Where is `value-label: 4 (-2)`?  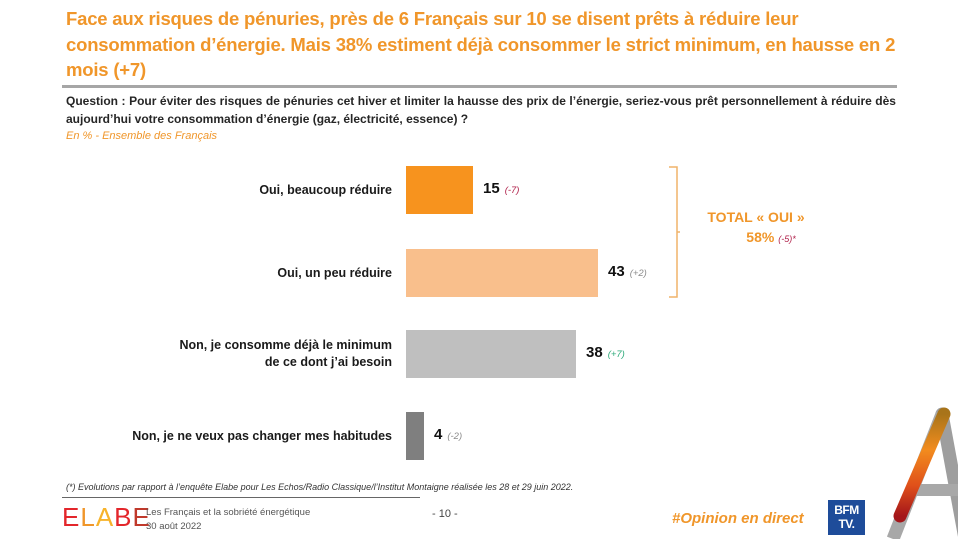
value-label: 4 (-2) is located at coordinates (448, 434).